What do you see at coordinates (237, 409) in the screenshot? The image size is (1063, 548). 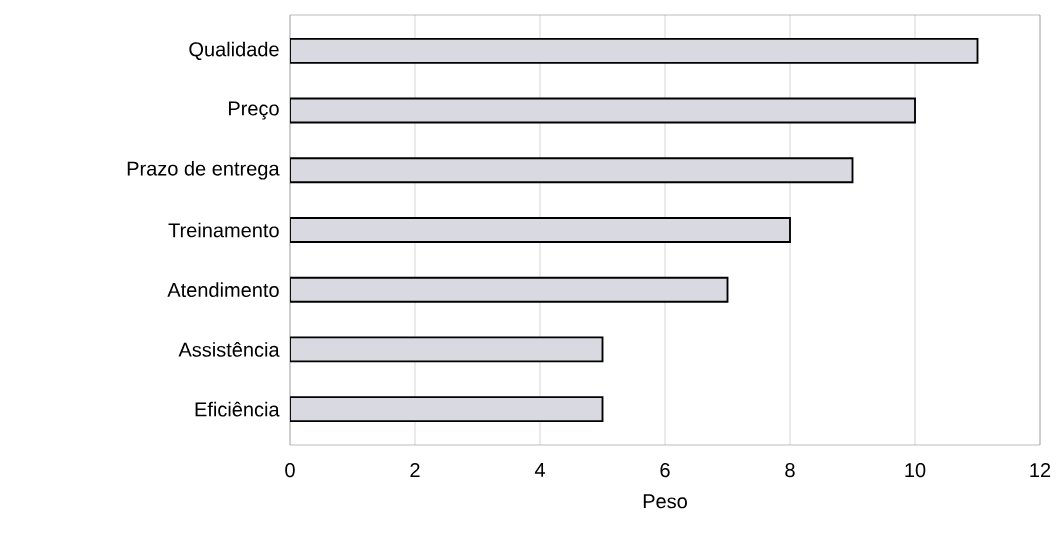 I see `y-tick-label: Eficiência` at bounding box center [237, 409].